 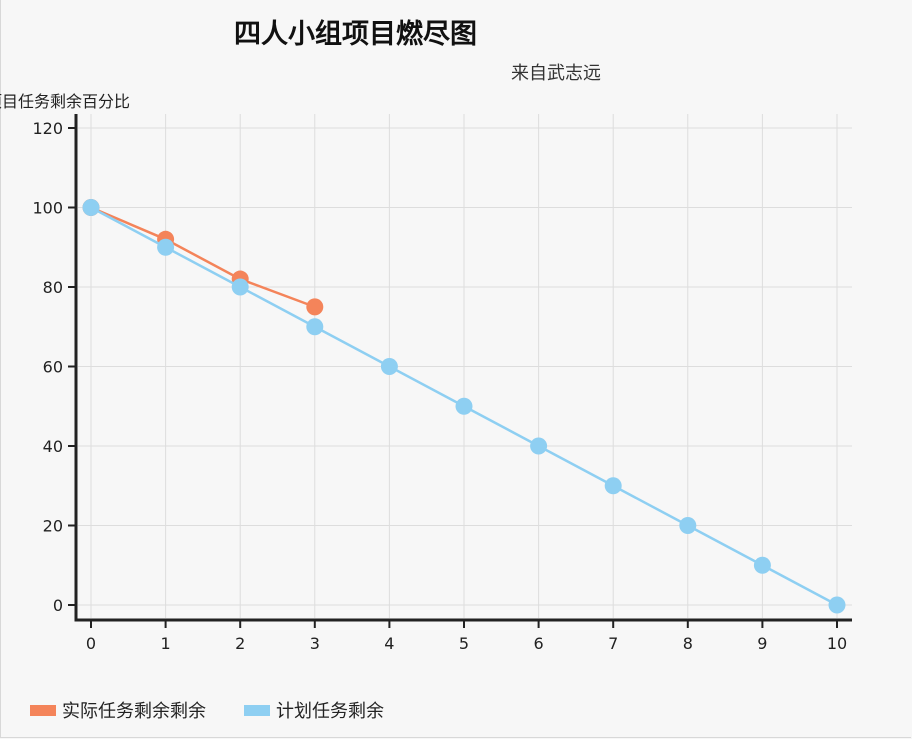 What do you see at coordinates (58, 605) in the screenshot?
I see `y-tick-label-0: 0` at bounding box center [58, 605].